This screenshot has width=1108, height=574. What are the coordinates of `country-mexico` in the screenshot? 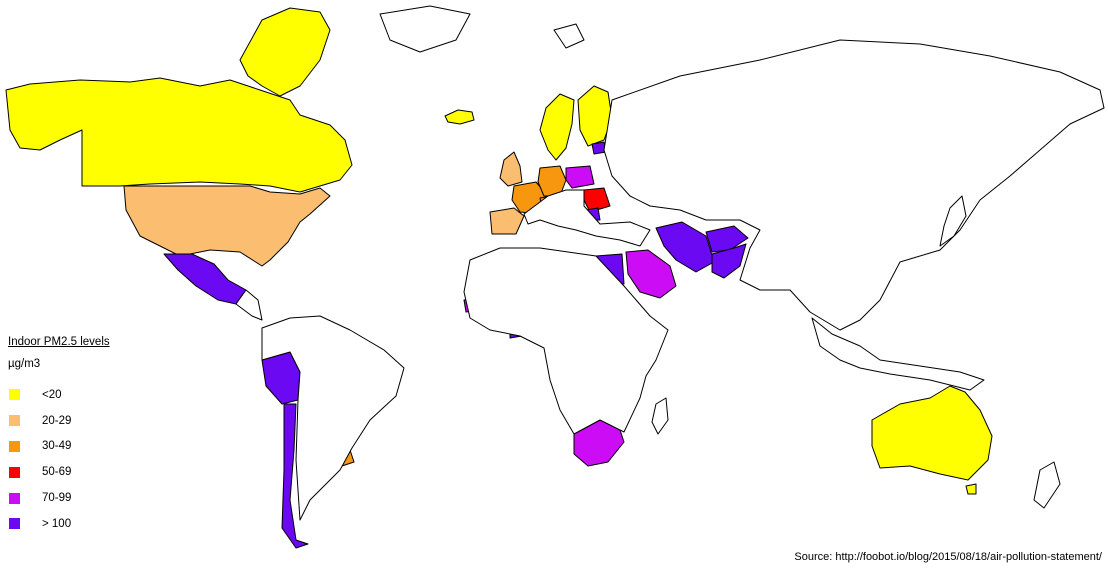 It's located at (205, 279).